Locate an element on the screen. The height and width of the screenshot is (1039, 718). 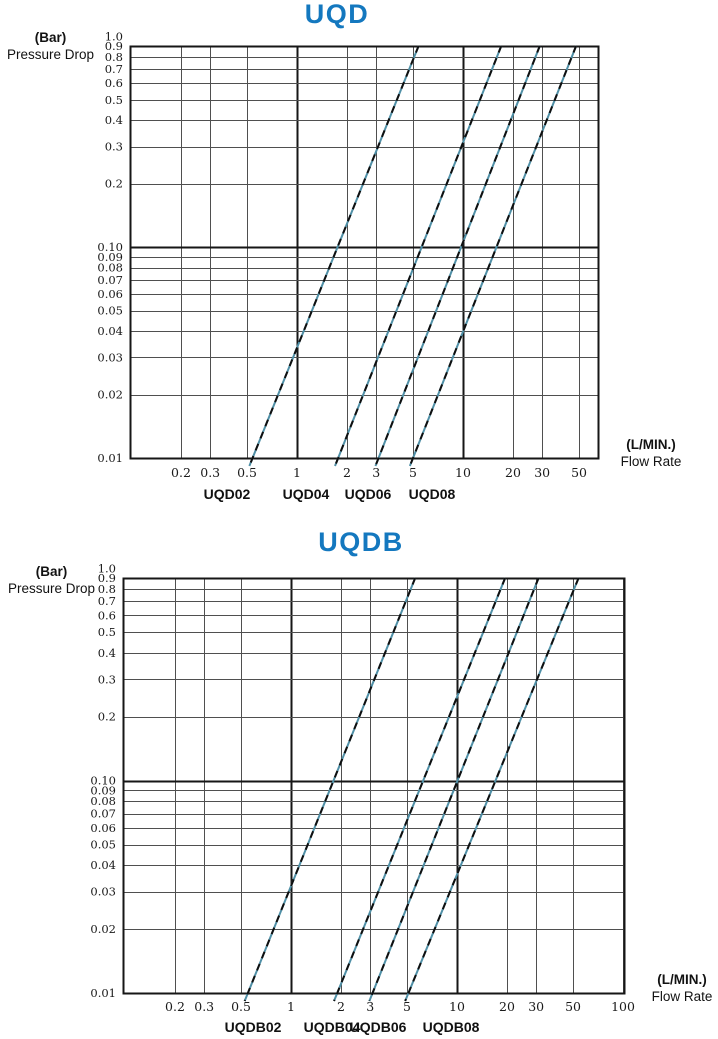
uqd-chart-title: UQD is located at coordinates (337, 14).